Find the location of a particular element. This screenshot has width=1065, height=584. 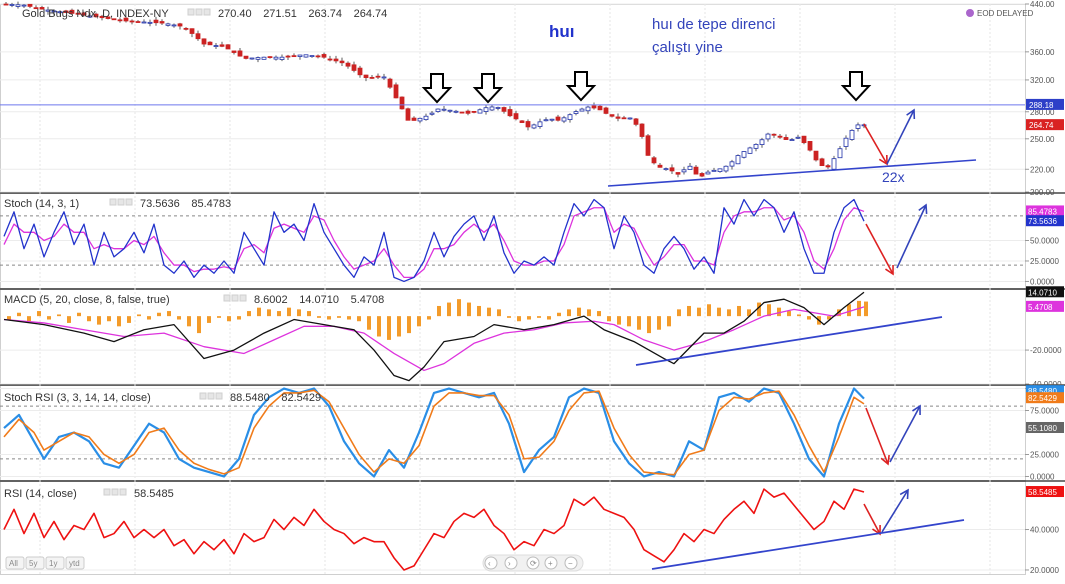

pane-header: Stoch (14, 3, 1) 73.5636 85.4783 is located at coordinates (117, 204).